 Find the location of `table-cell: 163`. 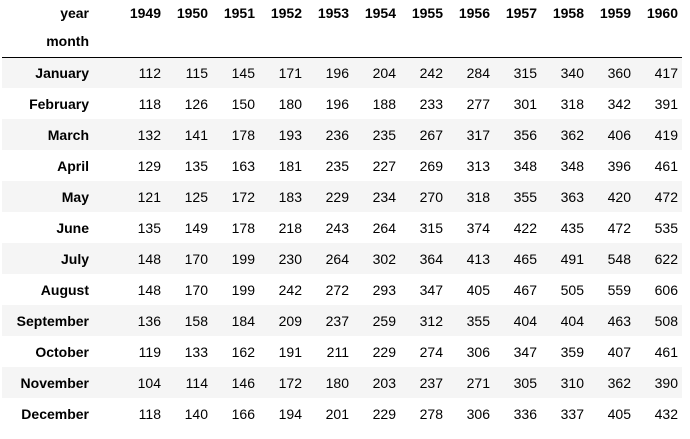

table-cell: 163 is located at coordinates (243, 165).